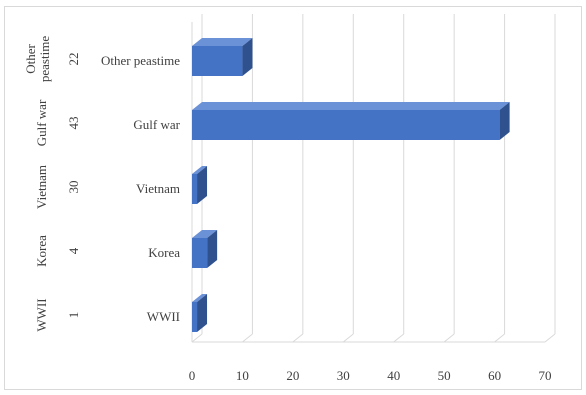  I want to click on category-group-label: WWII, so click(41, 314).